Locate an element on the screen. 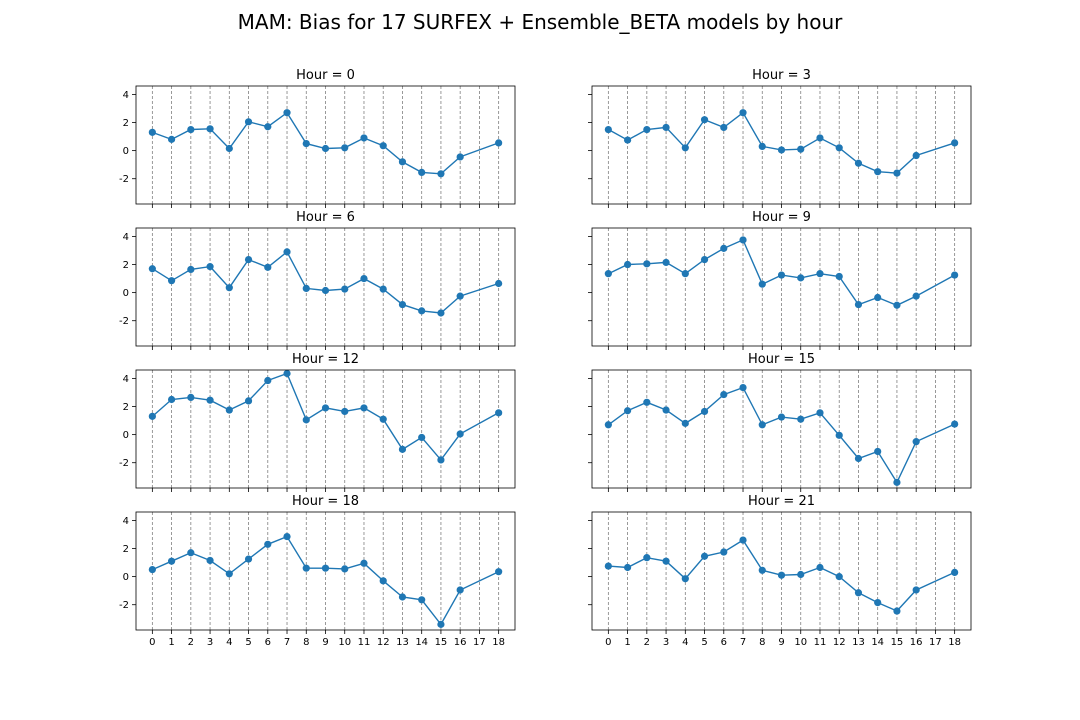  subplot-2: Hour = 3 is located at coordinates (780, 138).